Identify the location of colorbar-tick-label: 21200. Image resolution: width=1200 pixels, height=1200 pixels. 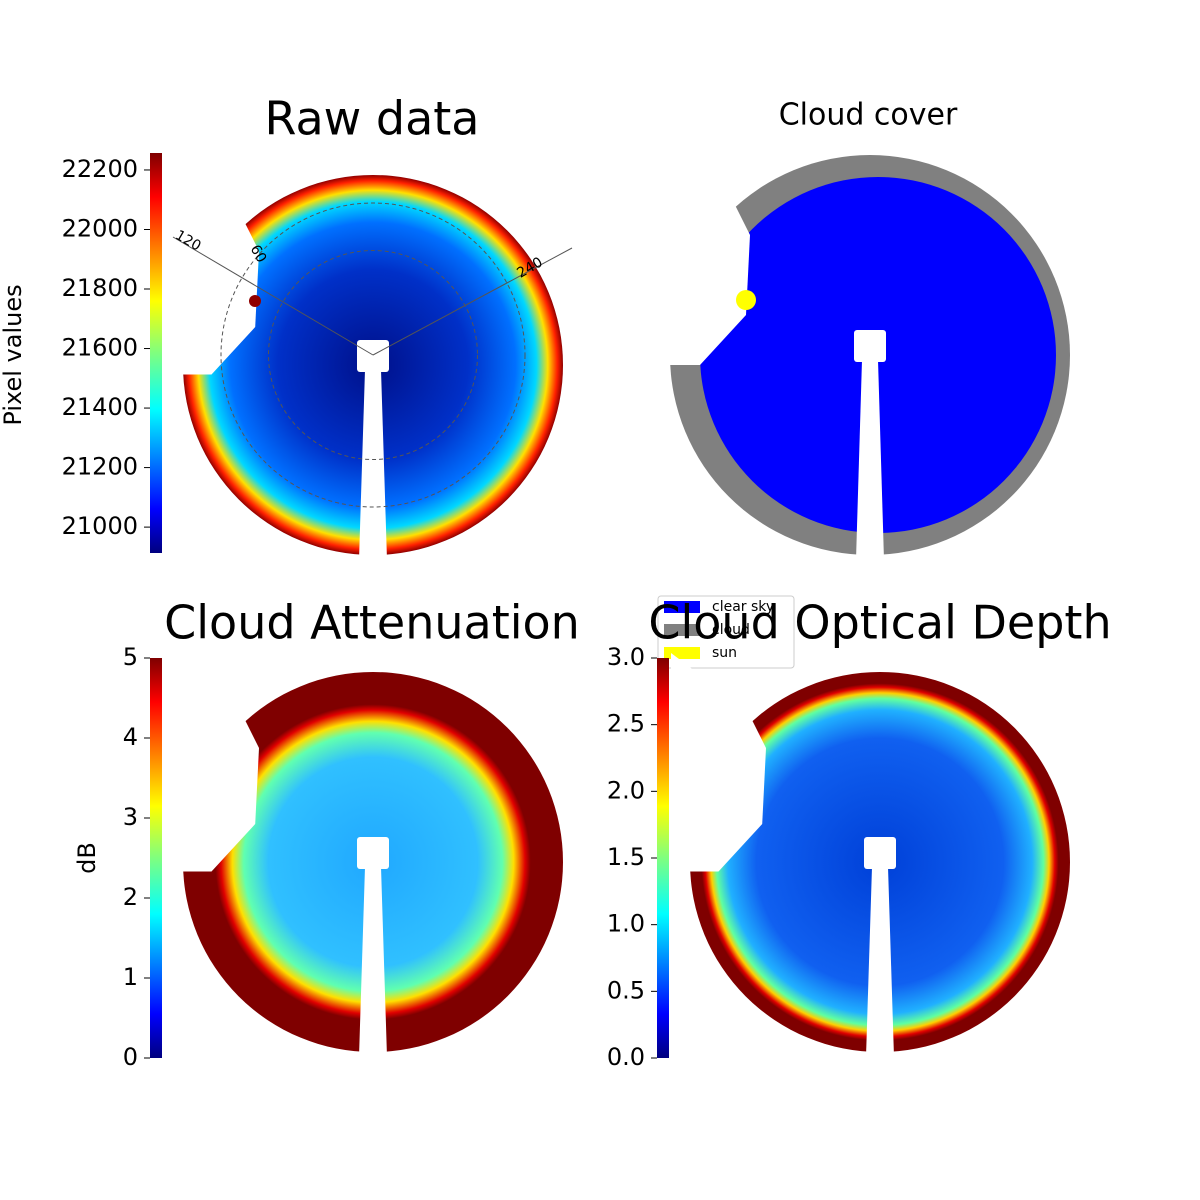
(100, 467).